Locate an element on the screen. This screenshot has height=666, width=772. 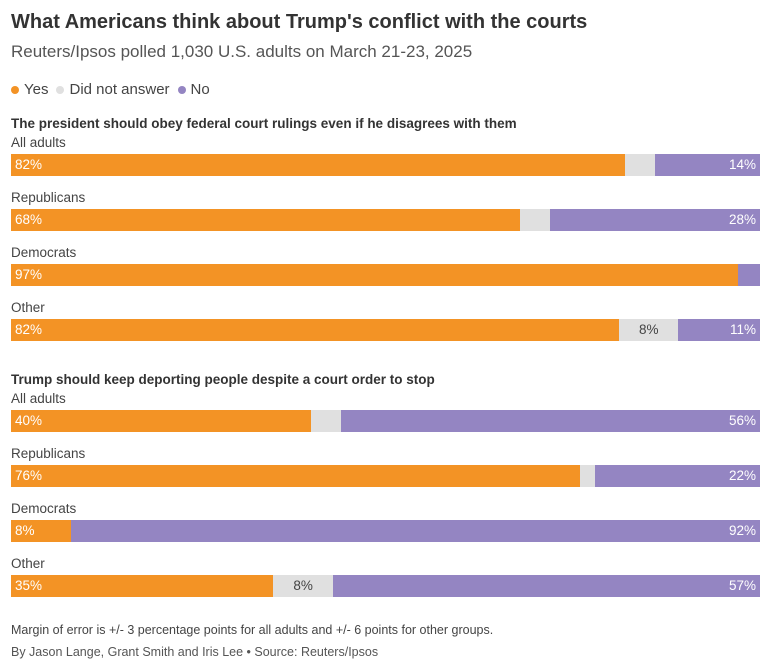
bar-row: Republicans 68% 28% is located at coordinates (385, 216).